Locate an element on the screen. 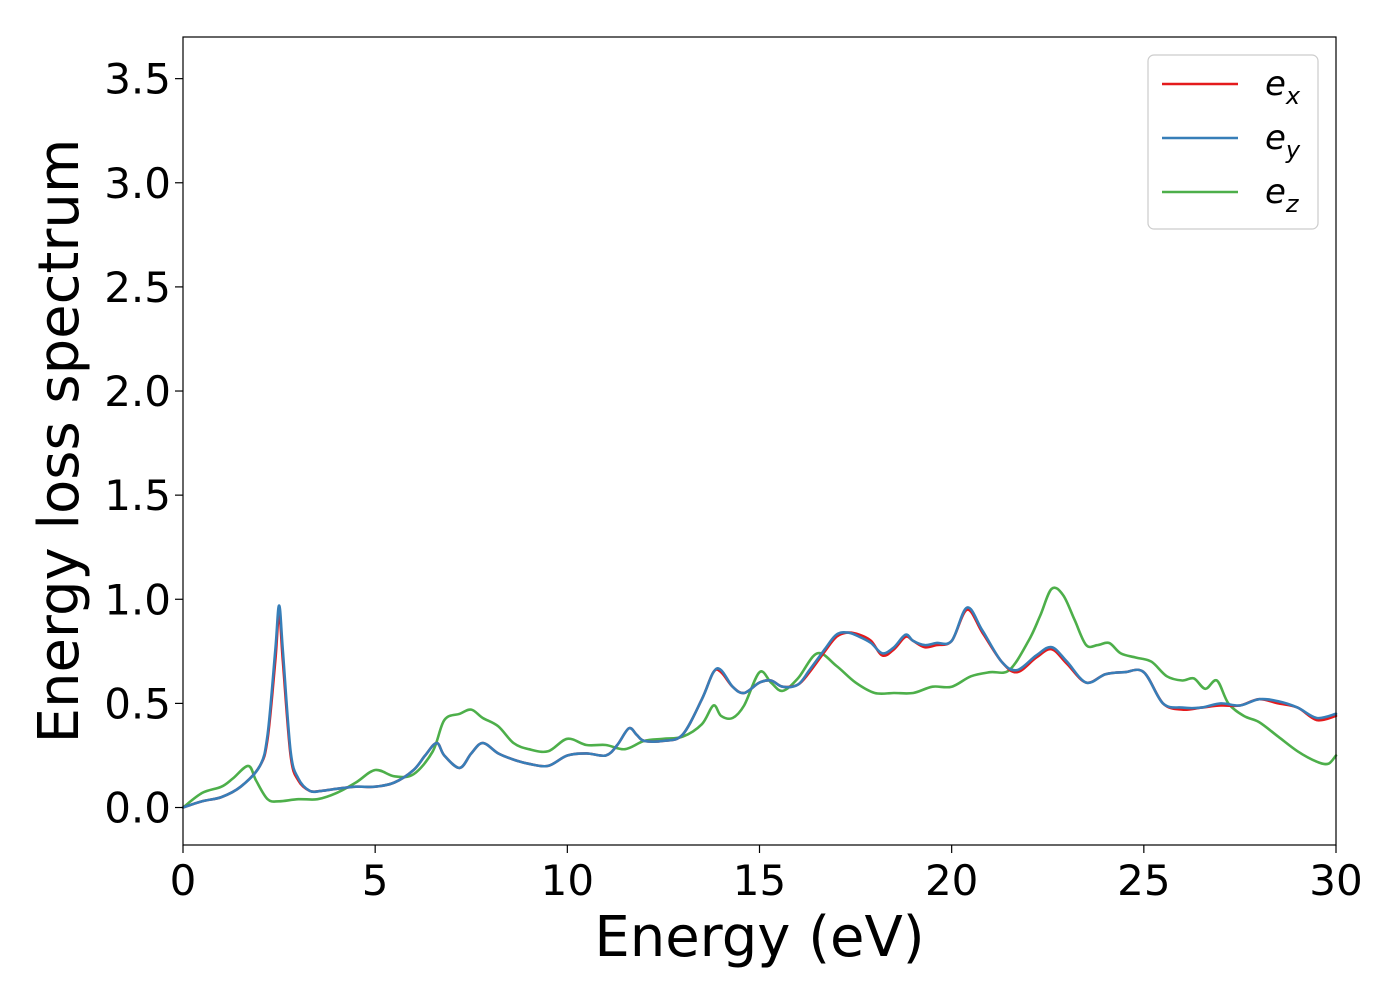  legend-label-subscript: x is located at coordinates (1293, 96).